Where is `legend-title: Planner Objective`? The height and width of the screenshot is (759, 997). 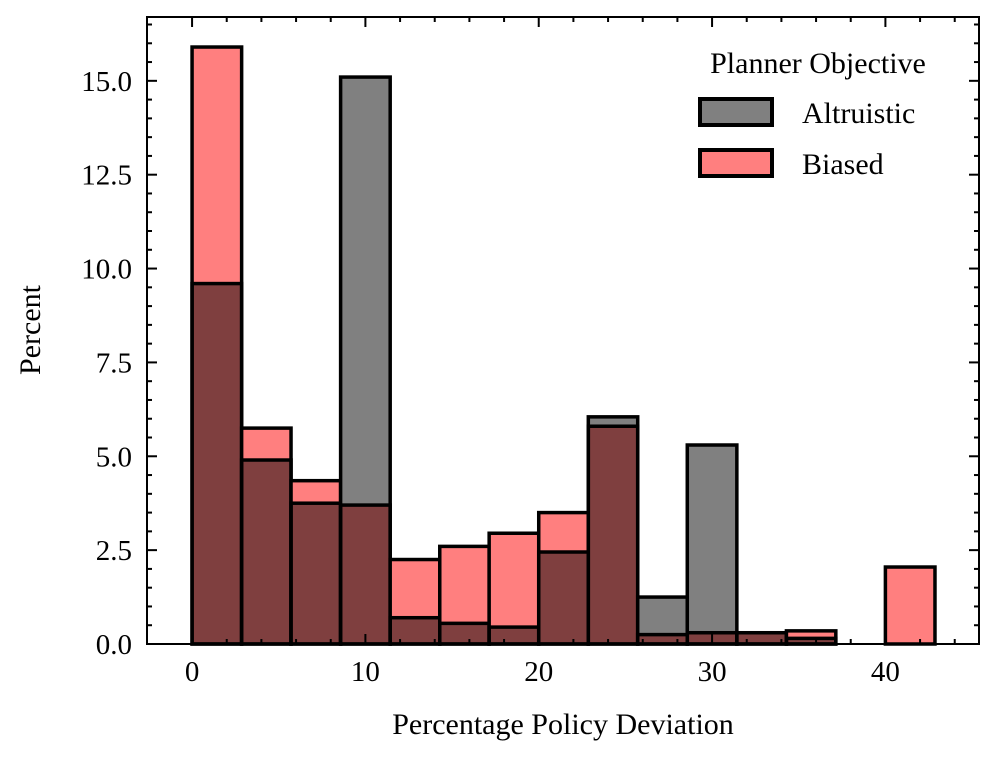 legend-title: Planner Objective is located at coordinates (818, 63).